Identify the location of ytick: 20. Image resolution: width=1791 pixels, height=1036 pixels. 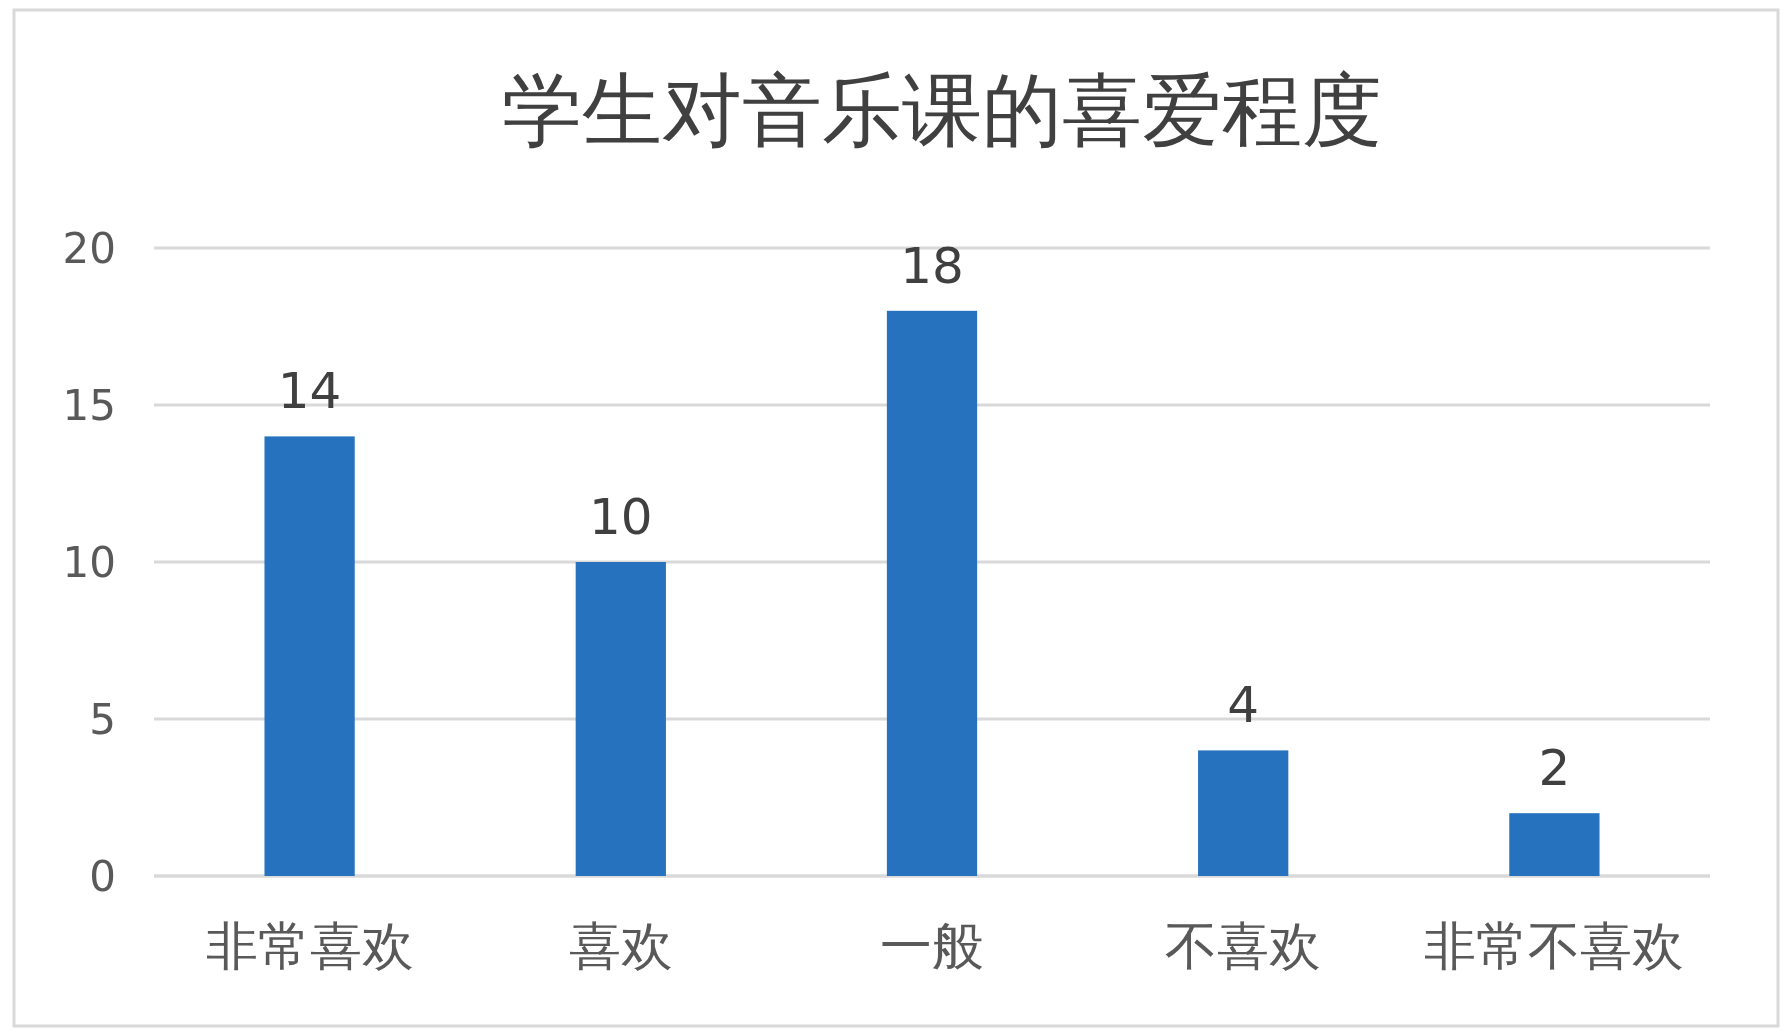
(89, 248).